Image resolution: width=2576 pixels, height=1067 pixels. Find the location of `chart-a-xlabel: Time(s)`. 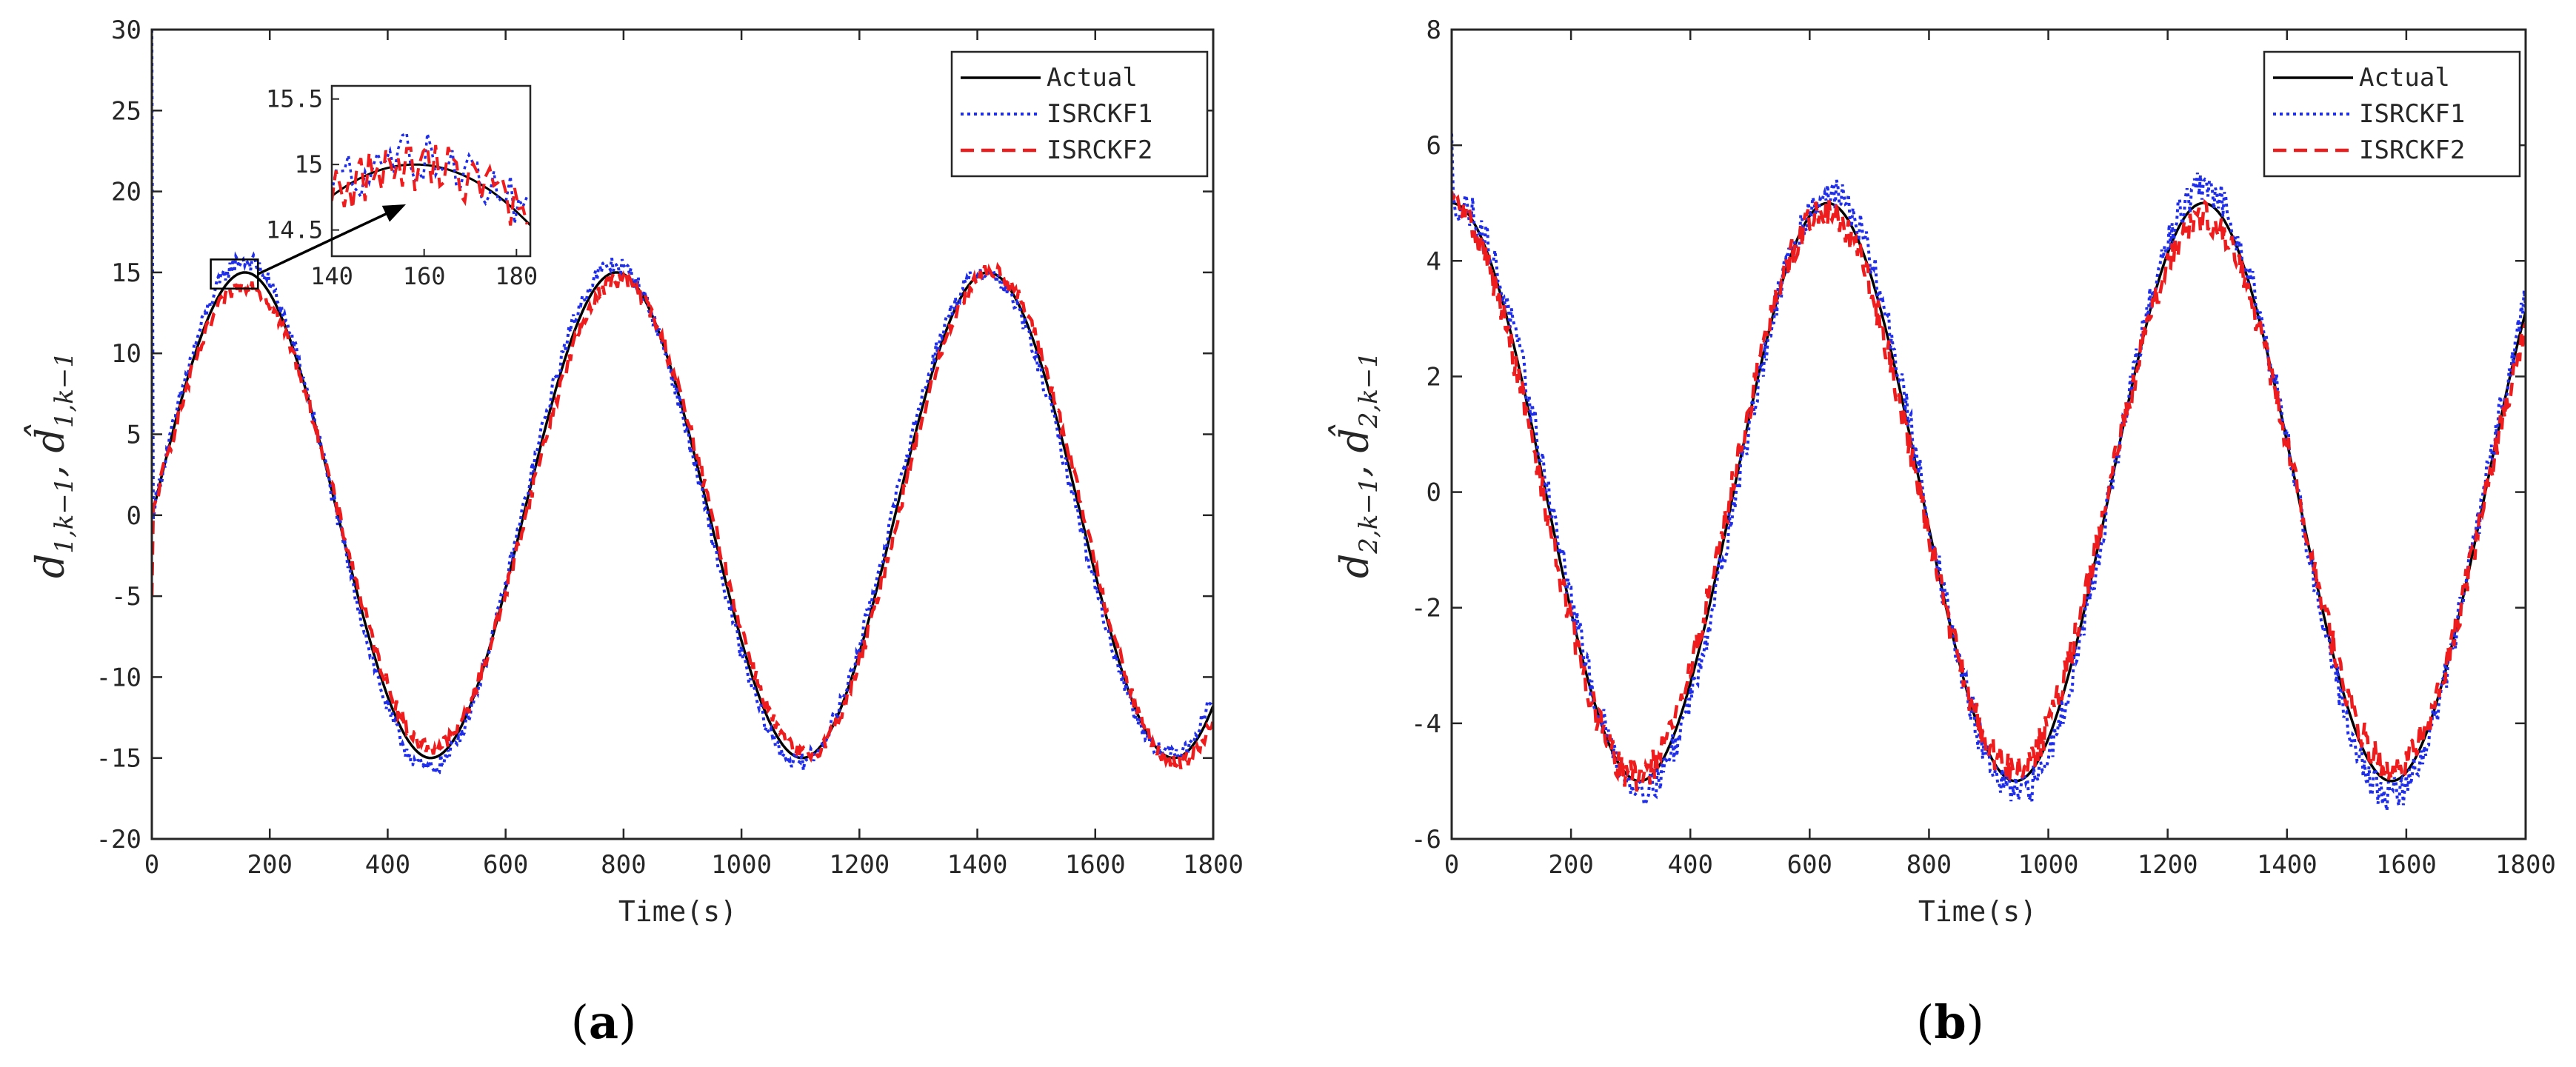

chart-a-xlabel: Time(s) is located at coordinates (677, 912).